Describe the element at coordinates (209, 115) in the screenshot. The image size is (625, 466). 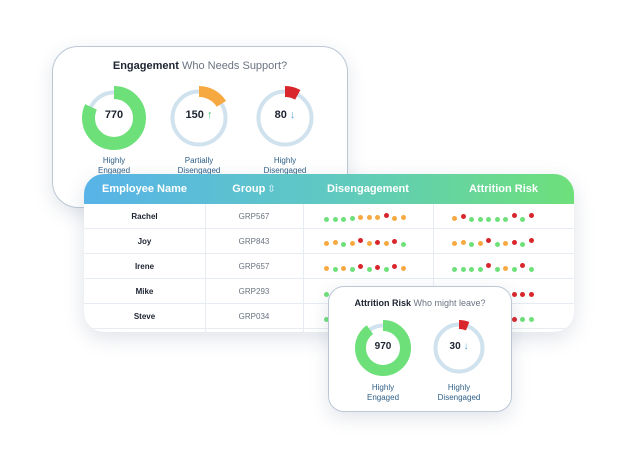
I see `arrow-up-icon: ↑` at that location.